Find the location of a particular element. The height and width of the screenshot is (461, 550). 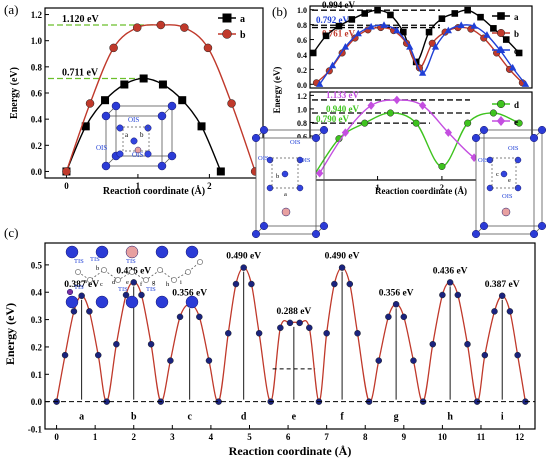

path-label: e is located at coordinates (127, 282).